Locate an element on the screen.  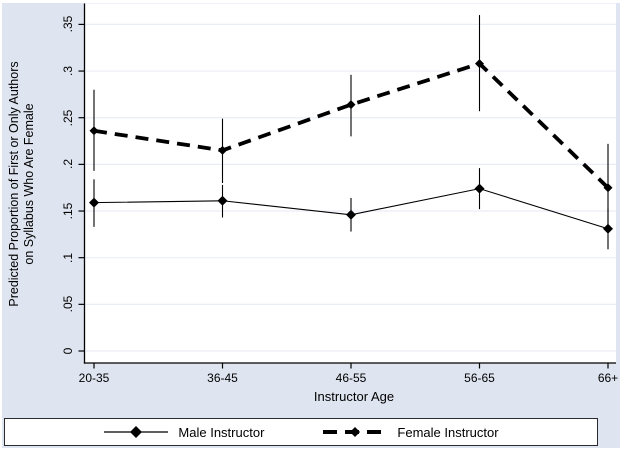
legend-entry-male: Male Instructor is located at coordinates (183, 432).